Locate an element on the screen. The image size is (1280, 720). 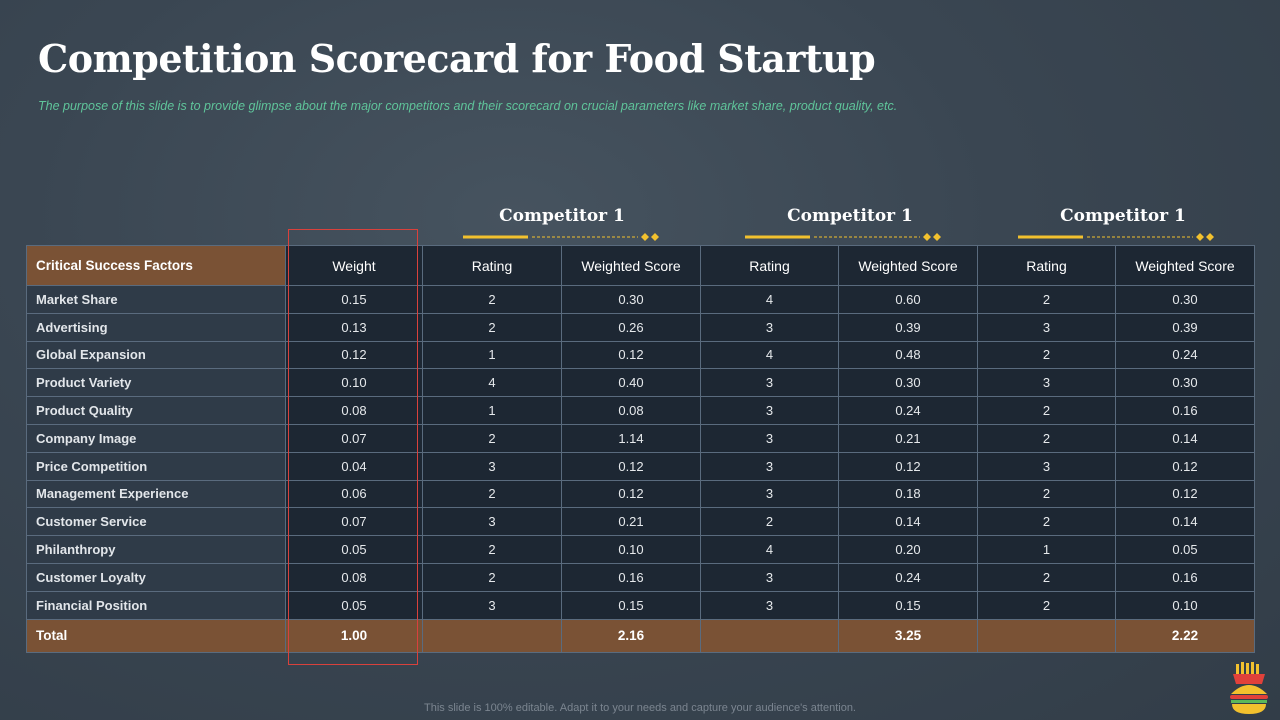
cell-weighted-score-3: 0.30 is located at coordinates (1185, 383).